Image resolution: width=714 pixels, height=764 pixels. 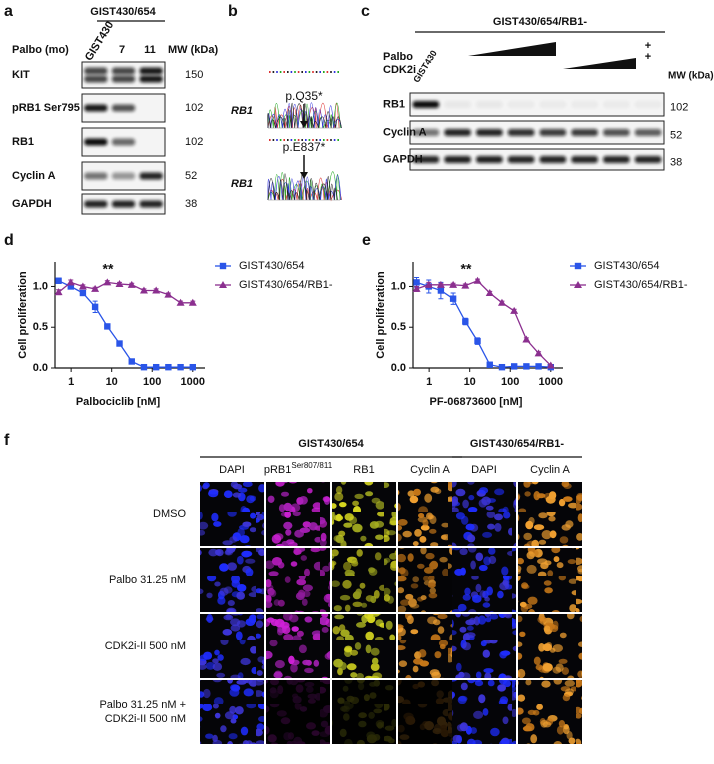 What do you see at coordinates (470, 382) in the screenshot?
I see `x-tick-label: 10` at bounding box center [470, 382].